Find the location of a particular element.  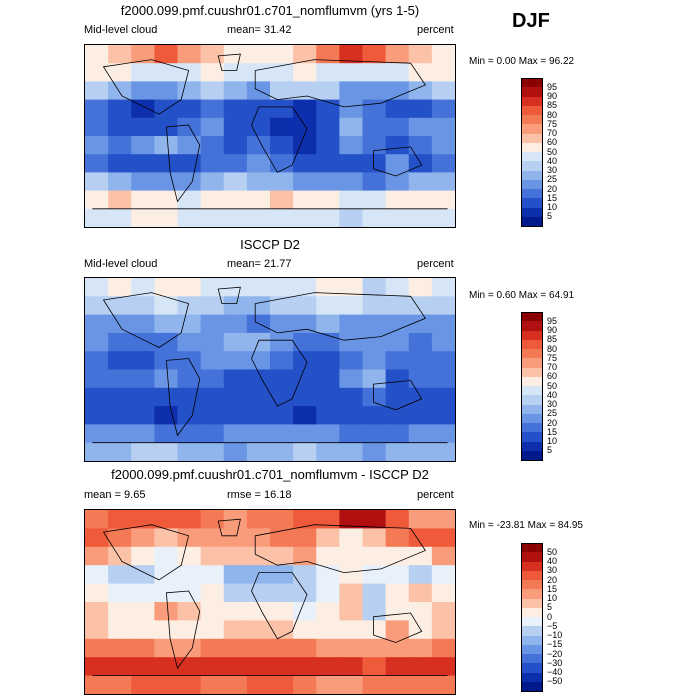

colorbar-tick-label: 75 is located at coordinates (552, 357).